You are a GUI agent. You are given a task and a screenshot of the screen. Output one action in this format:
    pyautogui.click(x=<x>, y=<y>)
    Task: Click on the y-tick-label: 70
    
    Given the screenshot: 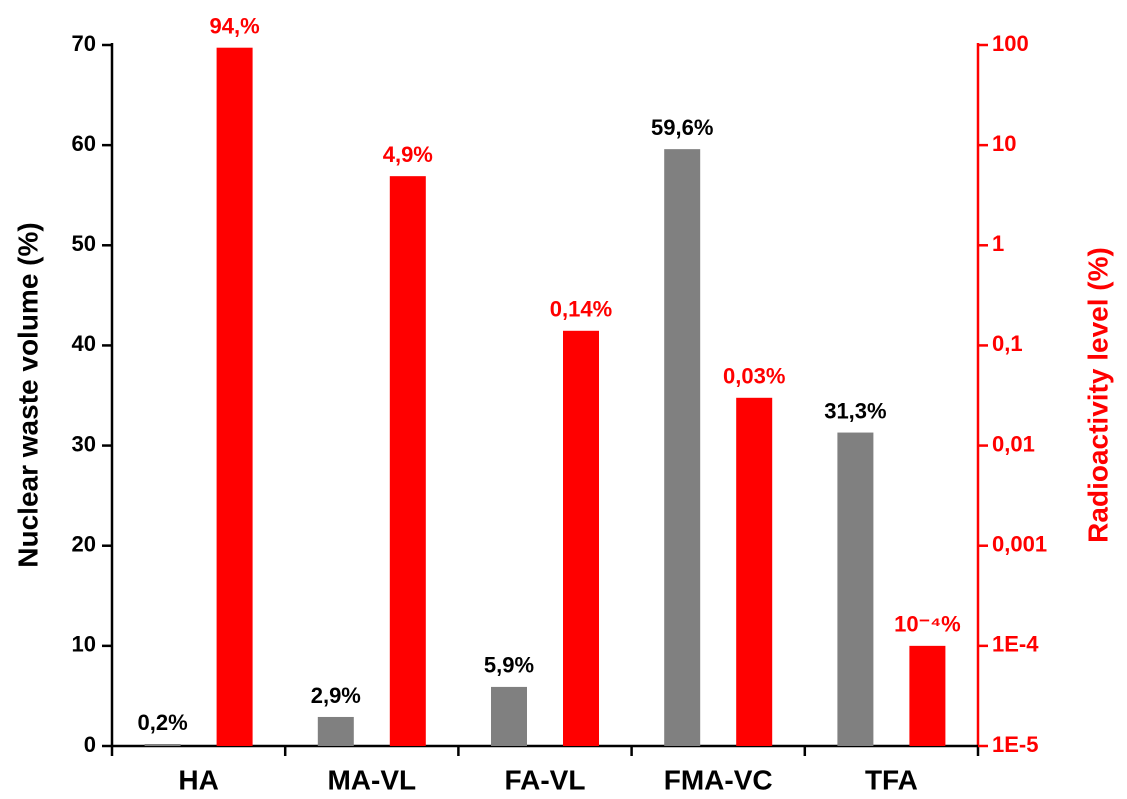 What is the action you would take?
    pyautogui.click(x=84, y=43)
    